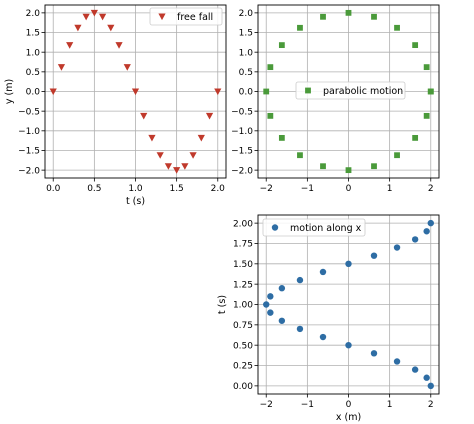 The height and width of the screenshot is (424, 474). Describe the element at coordinates (135, 189) in the screenshot. I see `x-tick-label: 1.0` at that location.